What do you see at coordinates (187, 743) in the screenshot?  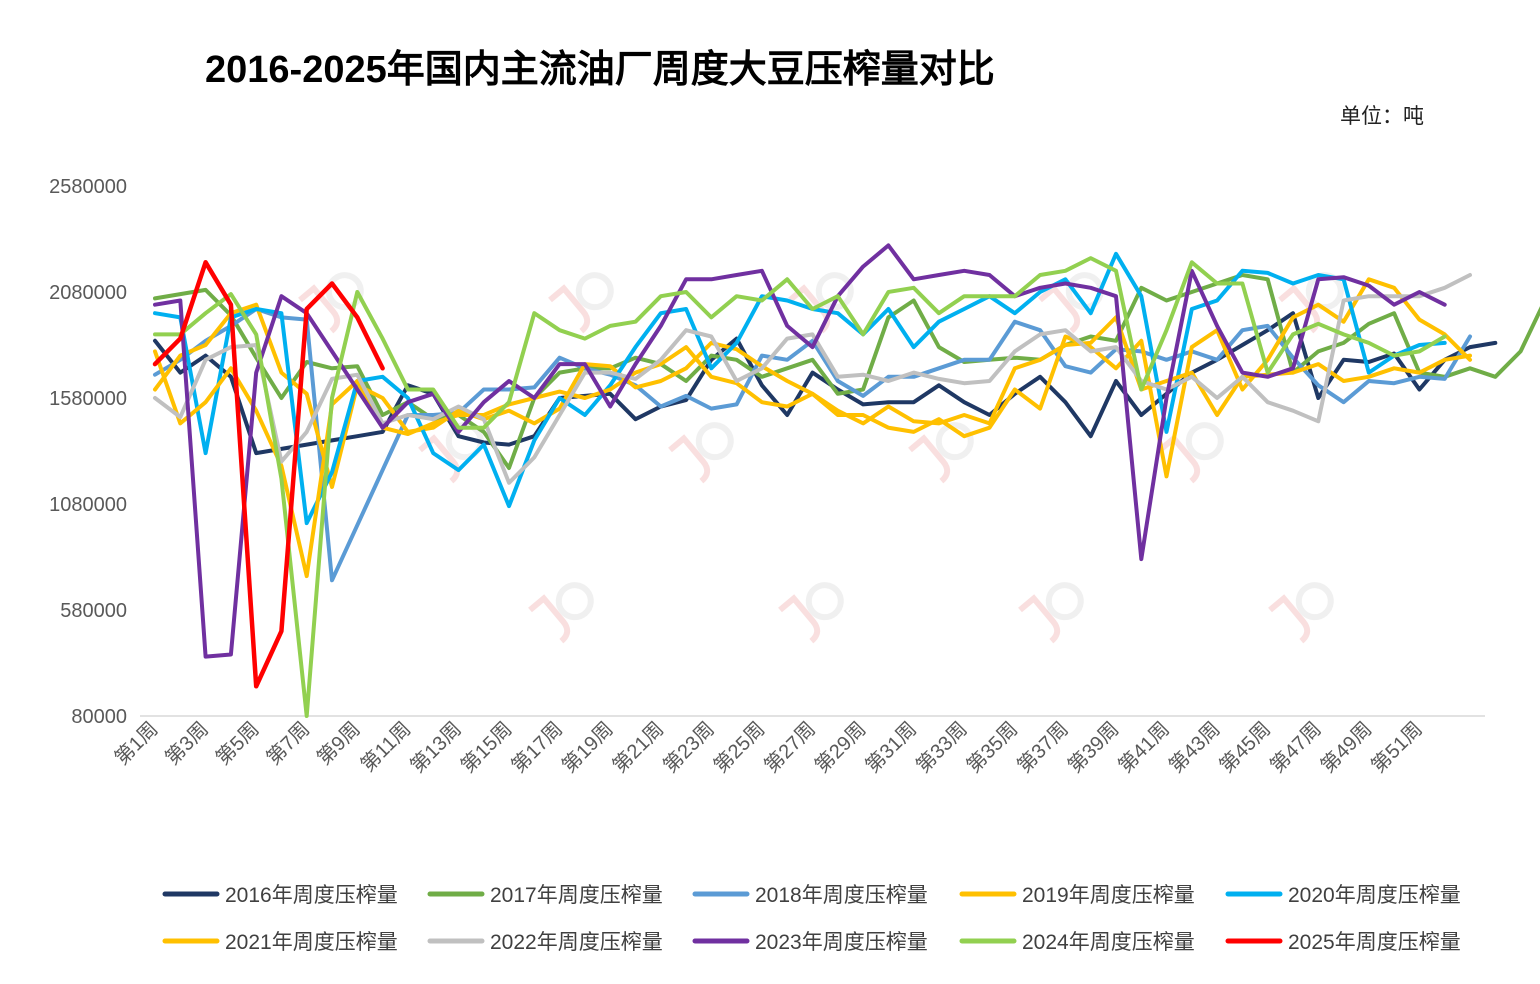 I see `x-tick-label: 第3周` at bounding box center [187, 743].